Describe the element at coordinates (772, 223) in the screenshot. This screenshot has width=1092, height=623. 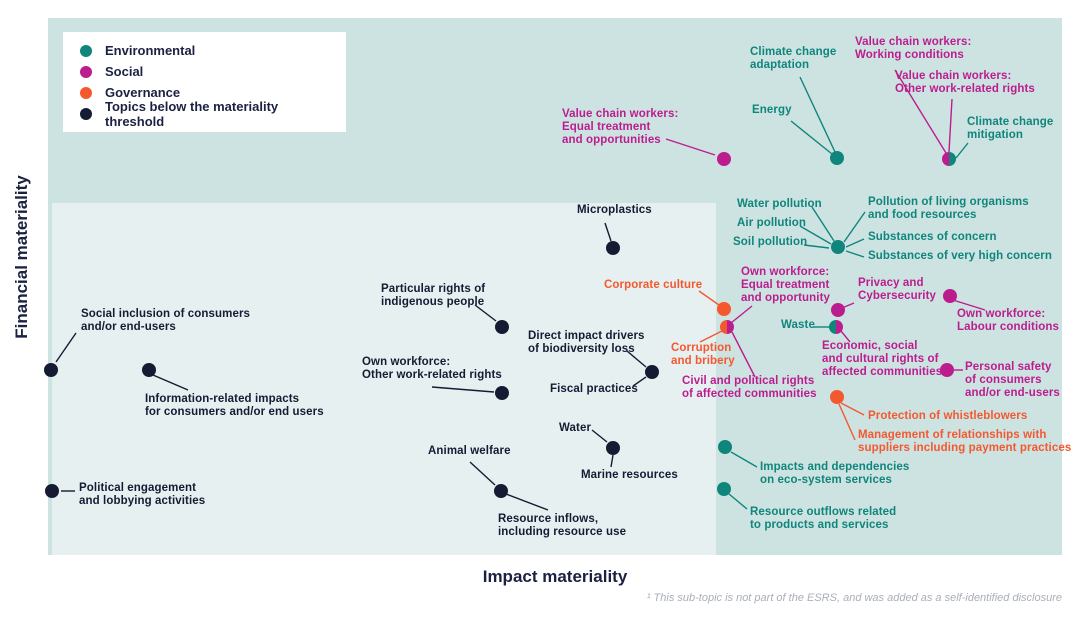
I see `topic-label: Air pollution` at that location.